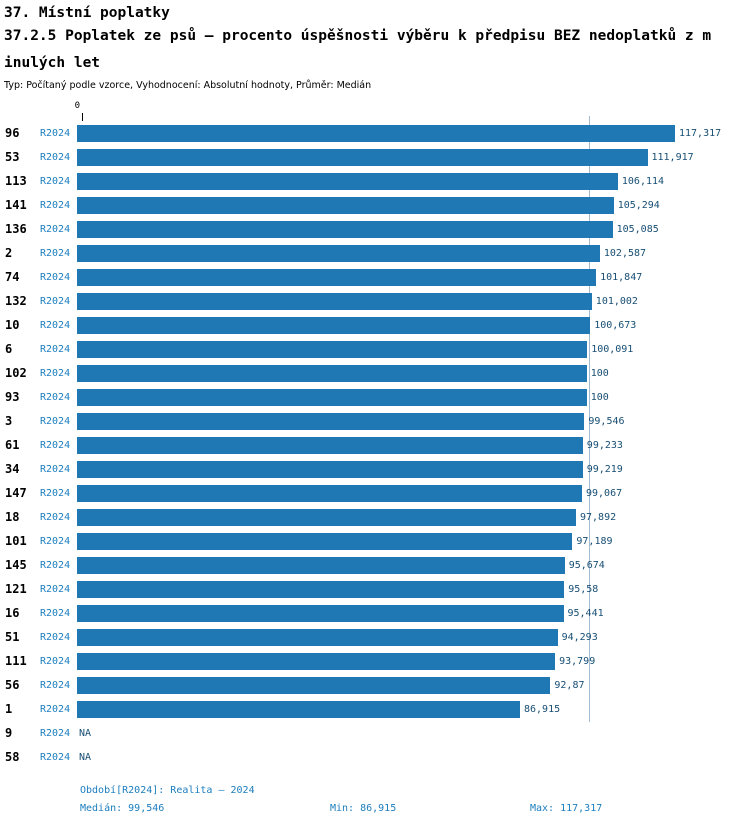 This screenshot has width=750, height=822. What do you see at coordinates (625, 253) in the screenshot?
I see `bar-value-label: 102,587` at bounding box center [625, 253].